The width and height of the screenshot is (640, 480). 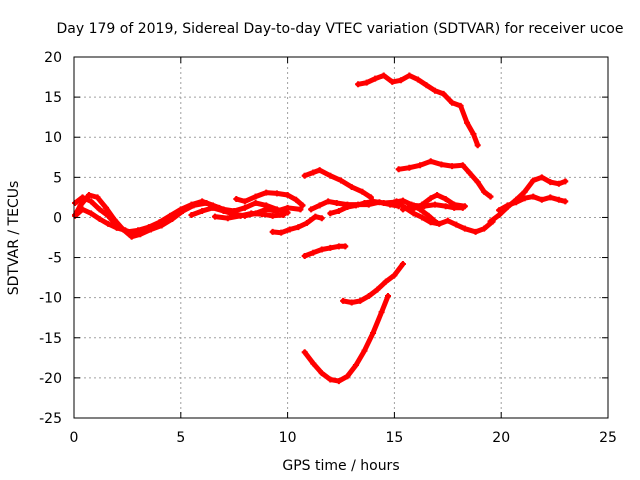 I want to click on y-tick-label: 15, so click(x=53, y=98).